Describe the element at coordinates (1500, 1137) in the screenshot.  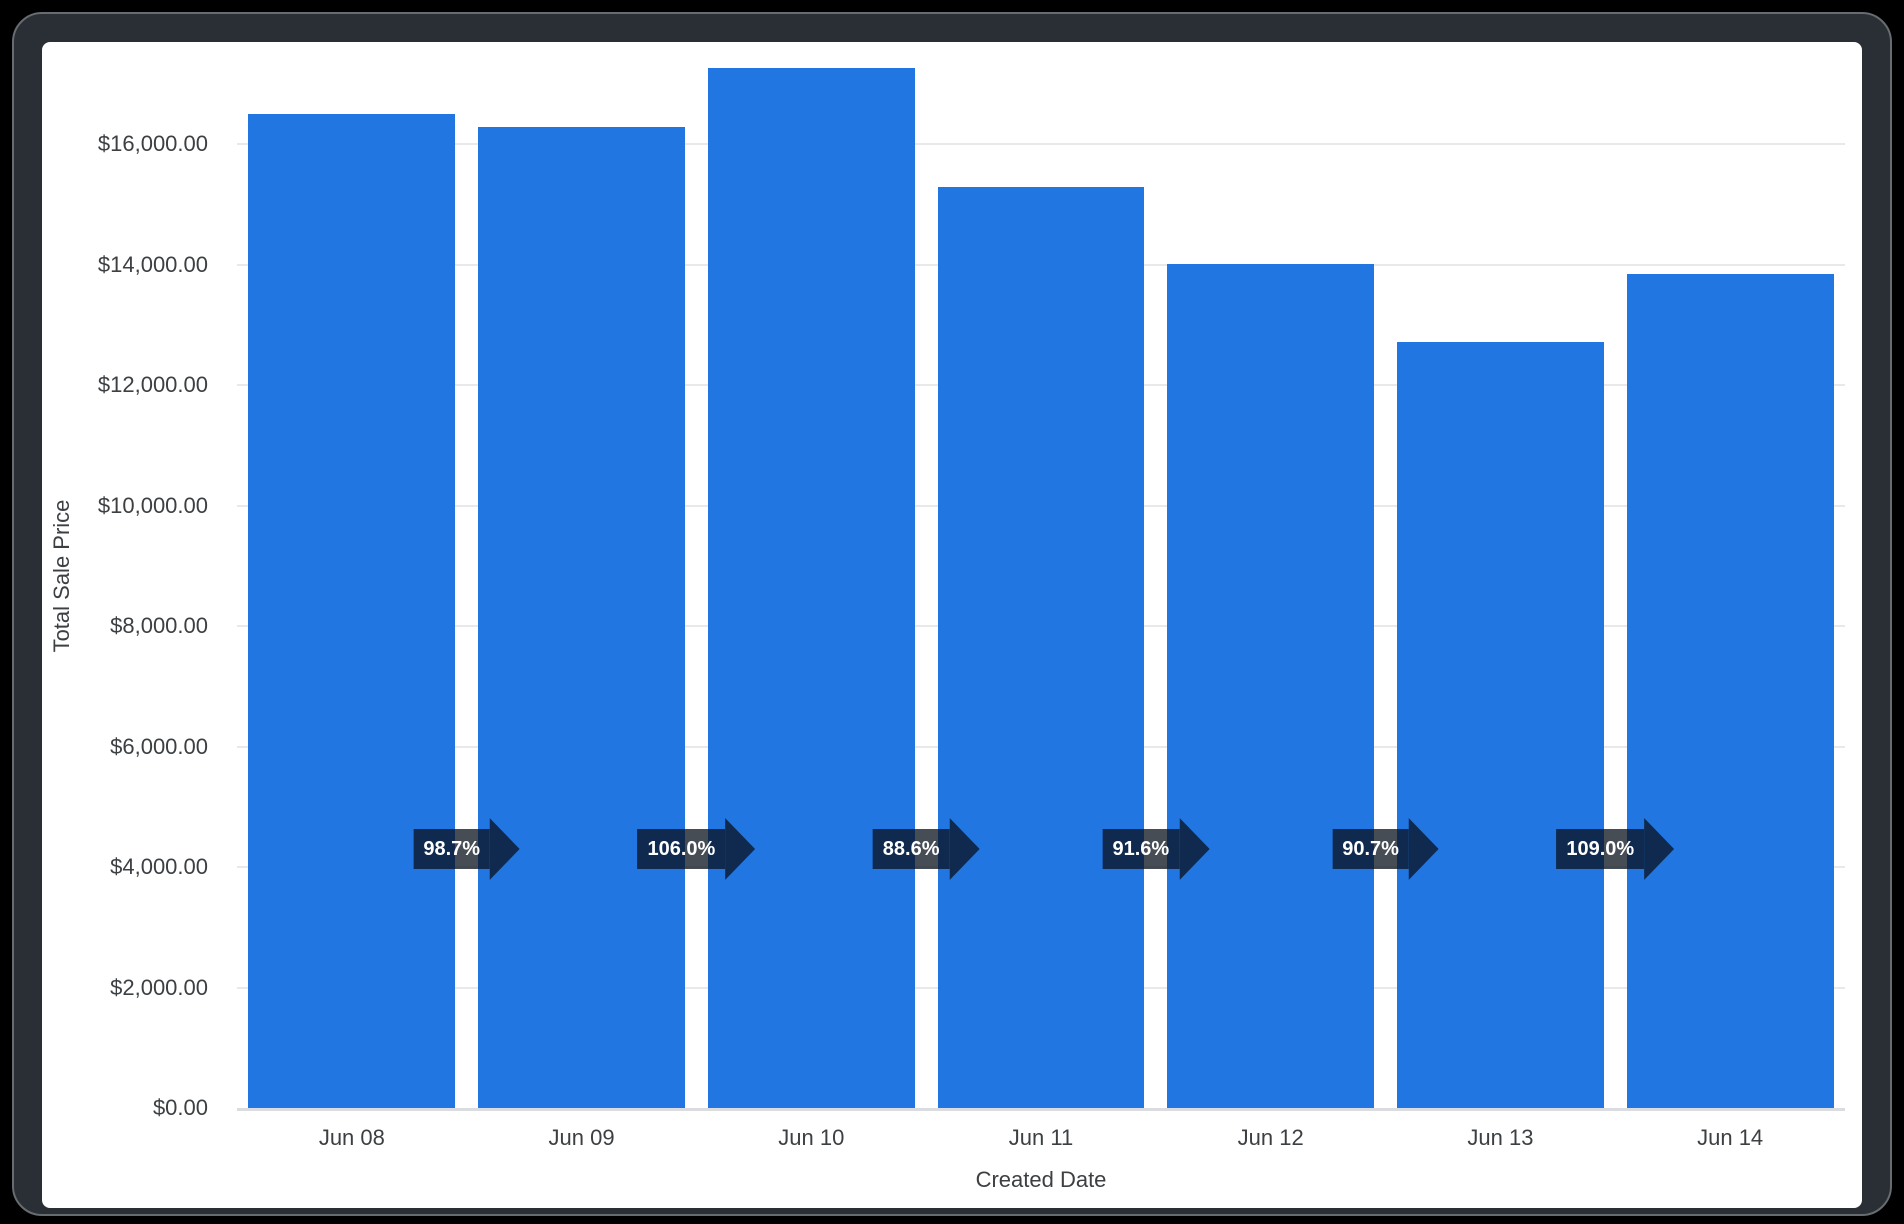
I see `x-tick-label-jun-13: Jun 13` at that location.